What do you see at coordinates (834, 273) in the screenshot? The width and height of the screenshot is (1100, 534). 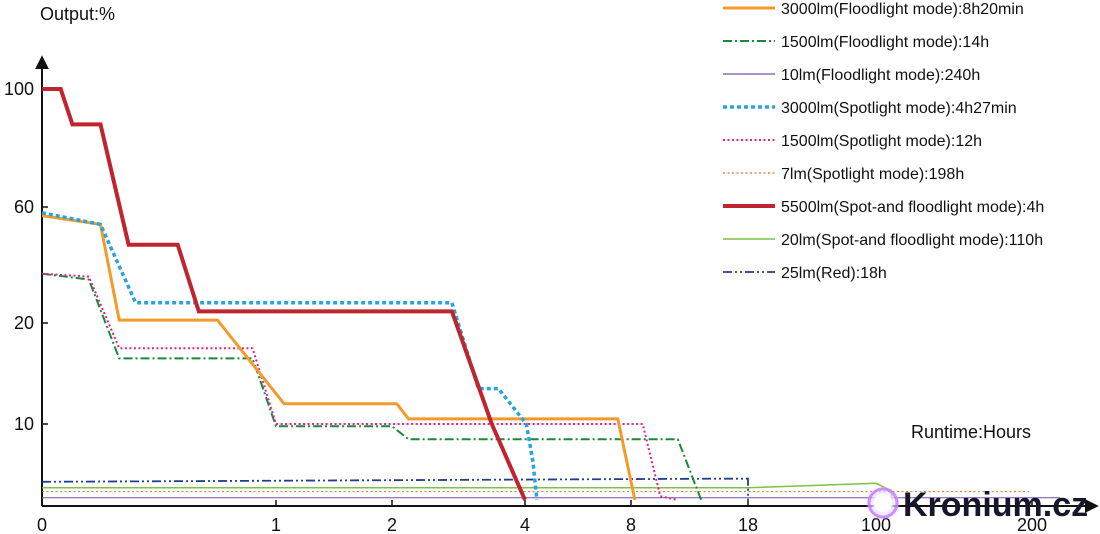 I see `legend-label: 25lm(Red):18h` at bounding box center [834, 273].